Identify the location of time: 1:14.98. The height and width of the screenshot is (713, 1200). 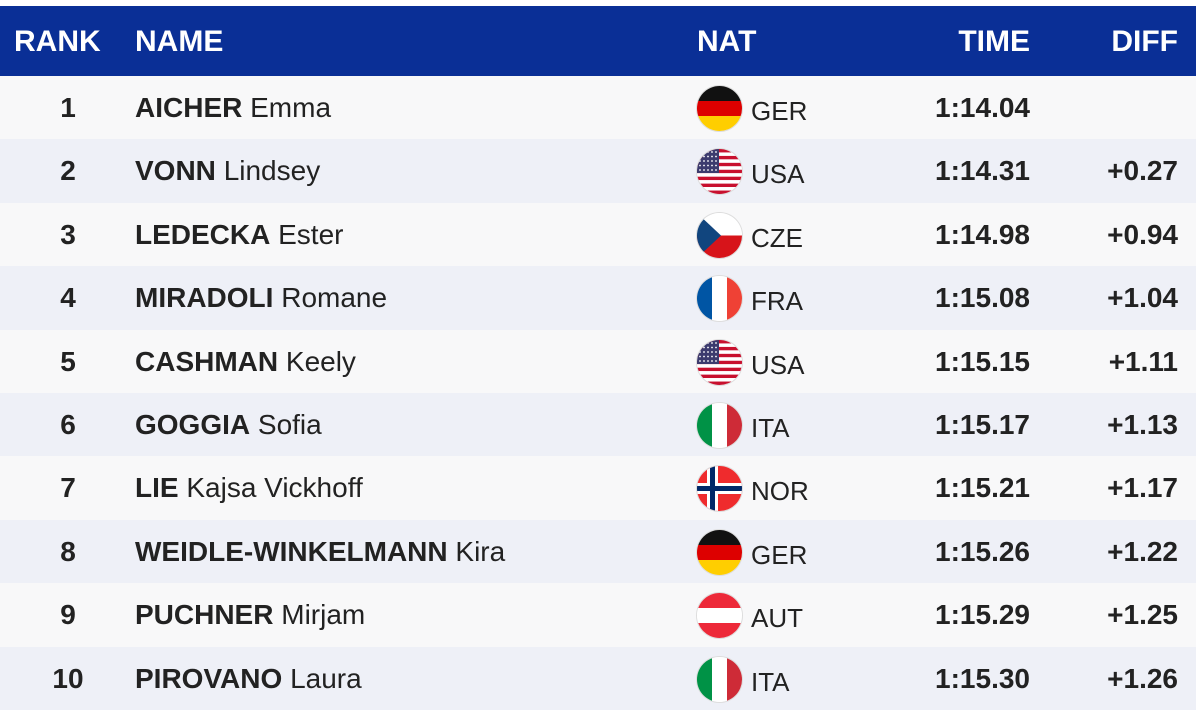
(982, 234).